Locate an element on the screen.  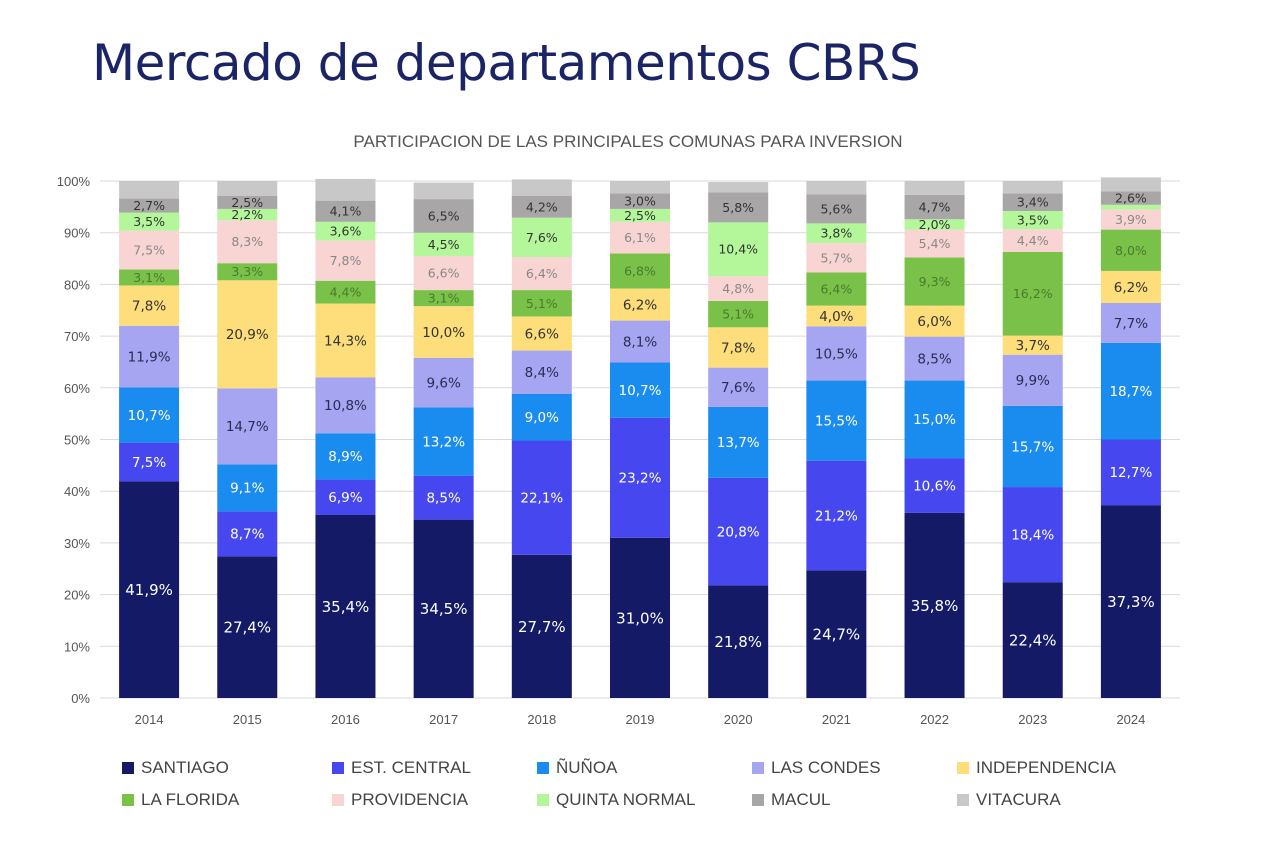
data-label: 4,2% is located at coordinates (542, 206).